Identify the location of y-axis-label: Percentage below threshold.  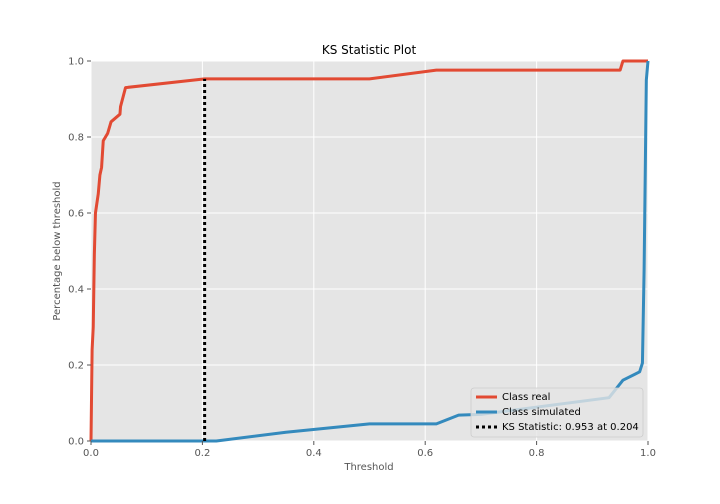
(57, 250).